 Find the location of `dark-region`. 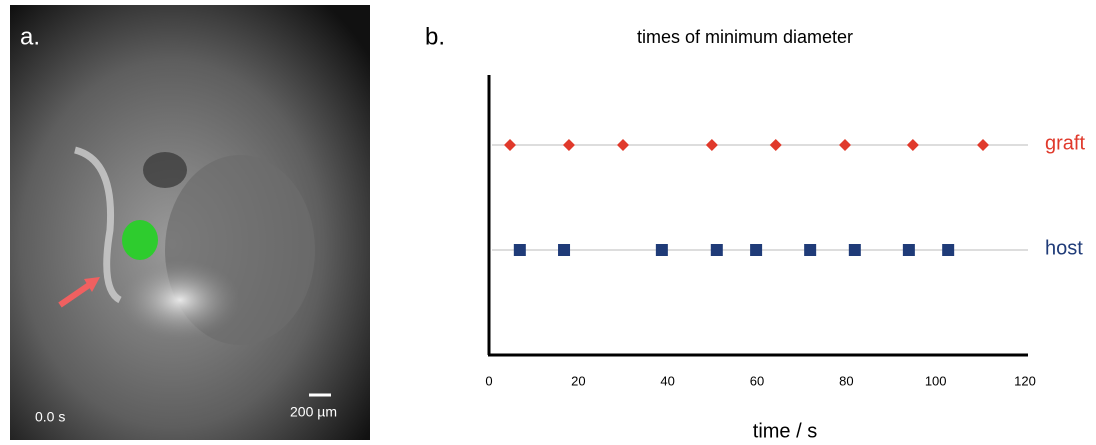

dark-region is located at coordinates (165, 170).